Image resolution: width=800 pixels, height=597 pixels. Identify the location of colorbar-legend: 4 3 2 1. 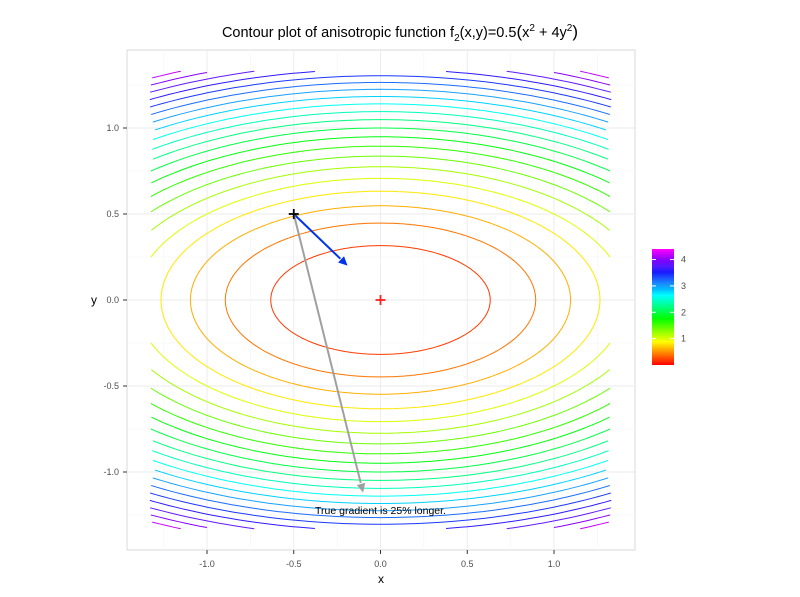
(669, 307).